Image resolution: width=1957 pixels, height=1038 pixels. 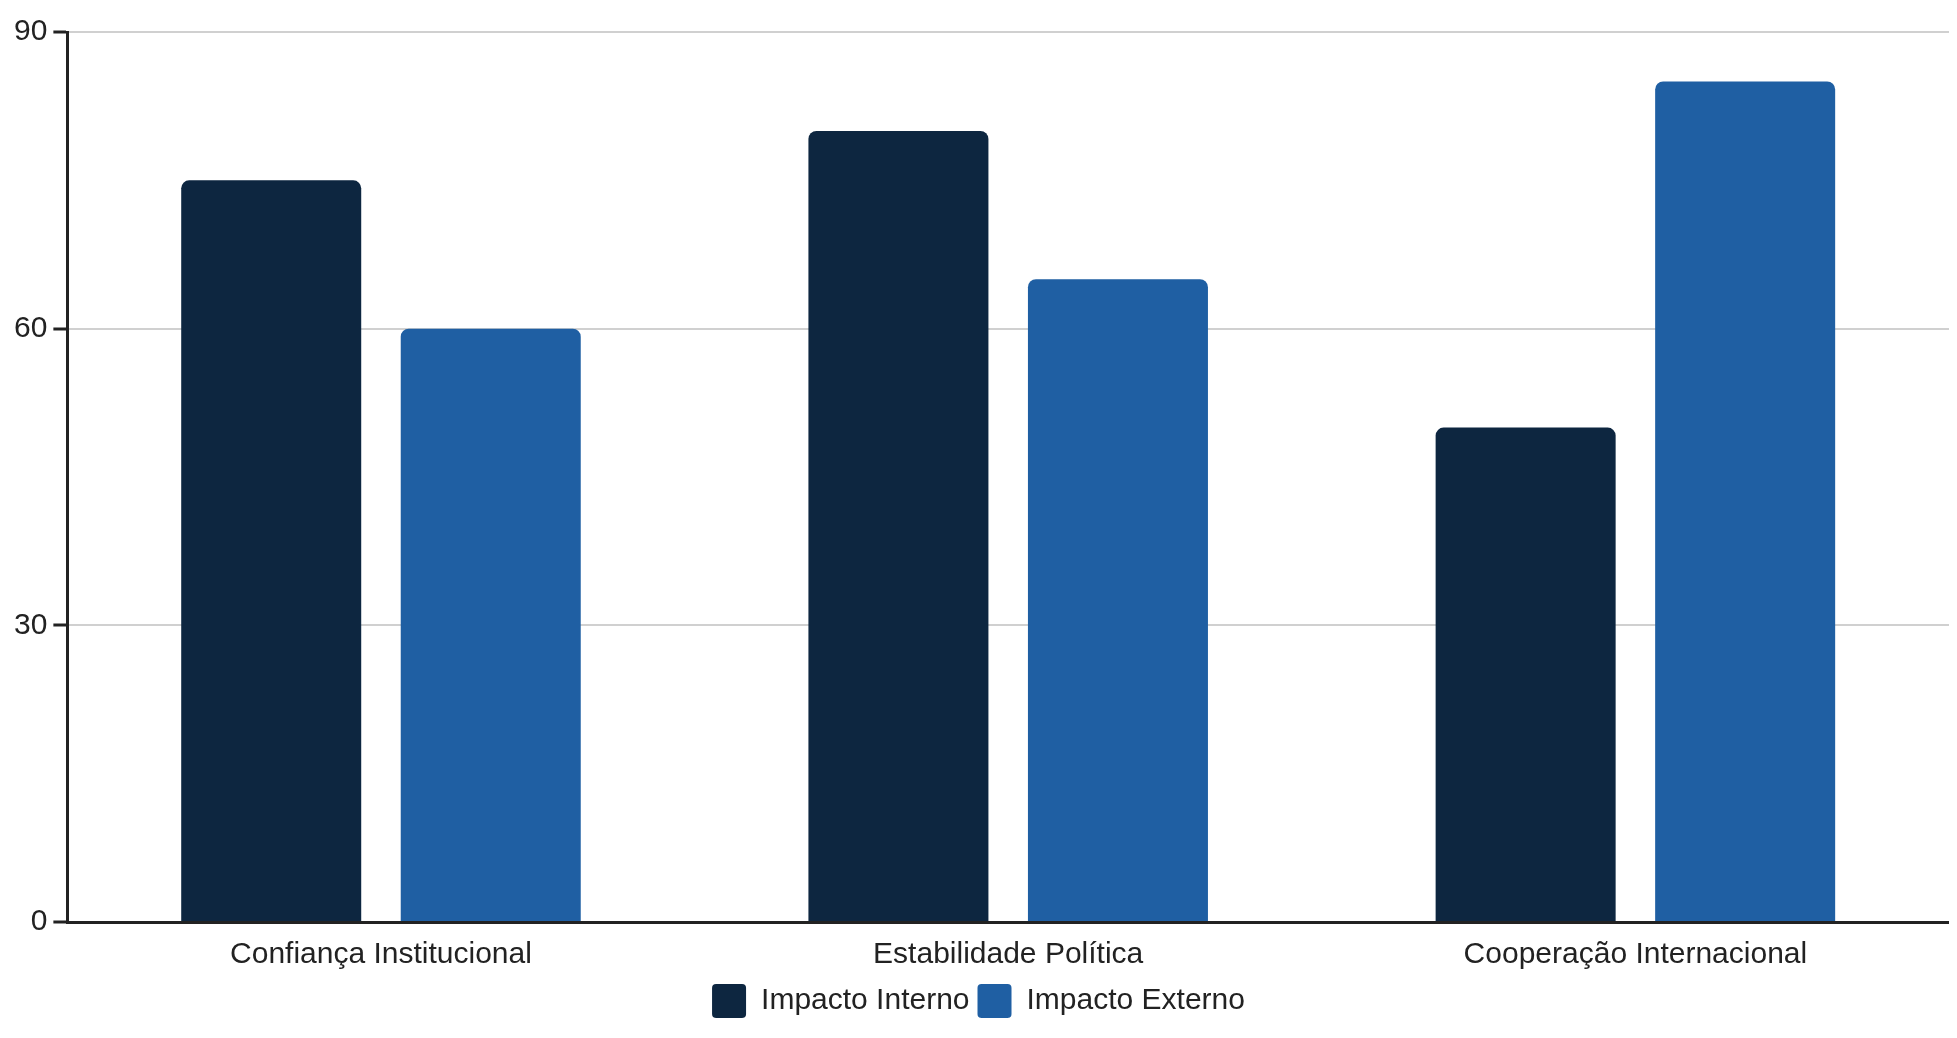 What do you see at coordinates (381, 953) in the screenshot?
I see `x-tick-label: Confiança Institucional` at bounding box center [381, 953].